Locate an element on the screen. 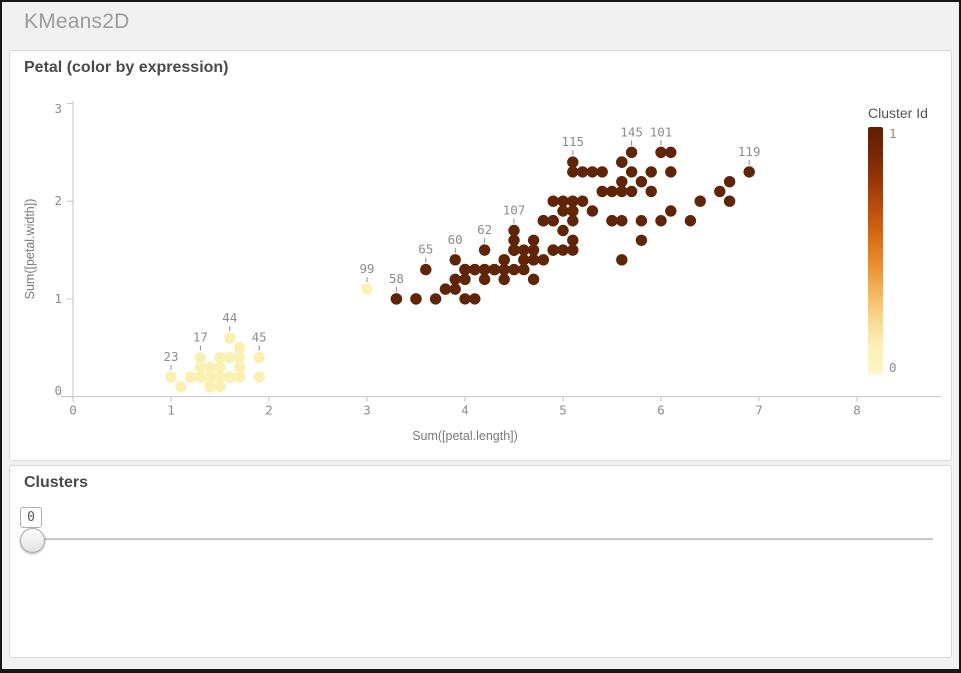 The image size is (961, 673). slider-handle is located at coordinates (32, 540).